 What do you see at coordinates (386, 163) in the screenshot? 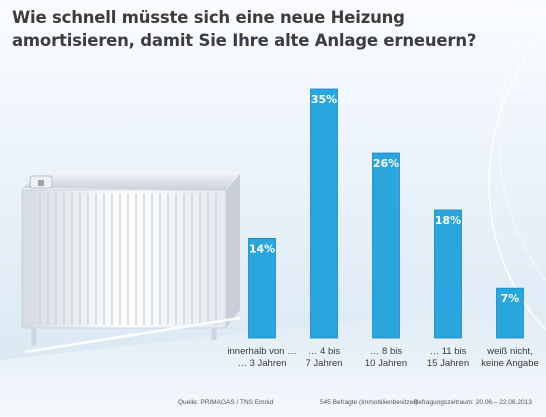
I see `bar-value-label-2: 26%` at bounding box center [386, 163].